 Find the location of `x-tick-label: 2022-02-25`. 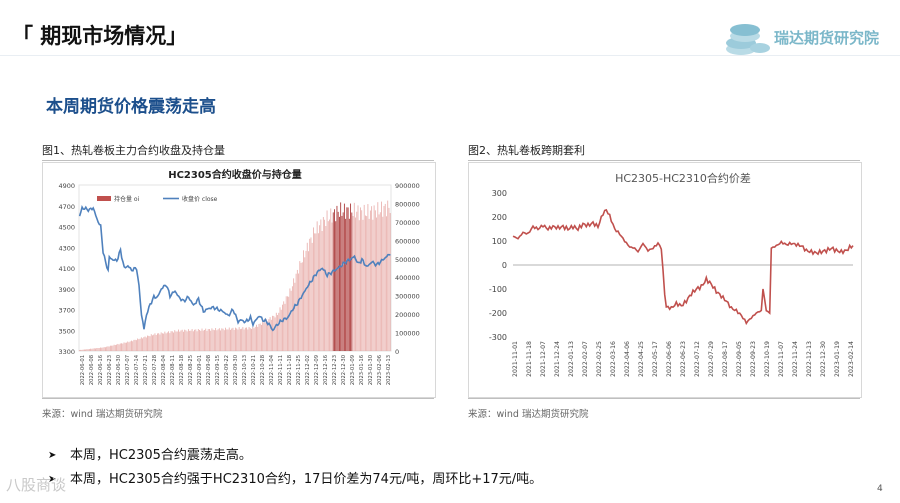

x-tick-label: 2022-02-25 is located at coordinates (599, 359).